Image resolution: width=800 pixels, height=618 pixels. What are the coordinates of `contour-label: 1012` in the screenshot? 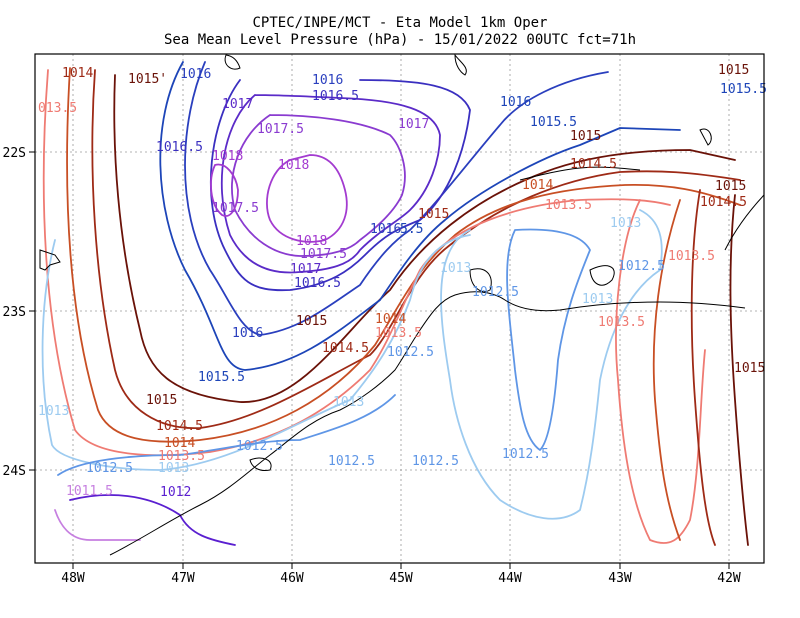 It's located at (175, 492).